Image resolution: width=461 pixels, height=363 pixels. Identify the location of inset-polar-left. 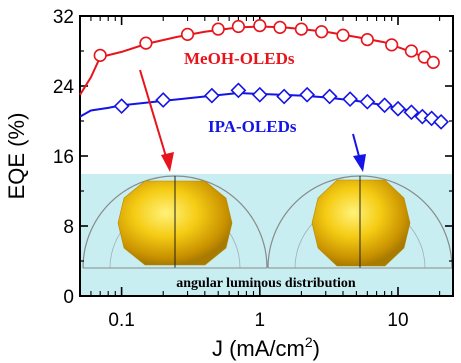
(175, 222).